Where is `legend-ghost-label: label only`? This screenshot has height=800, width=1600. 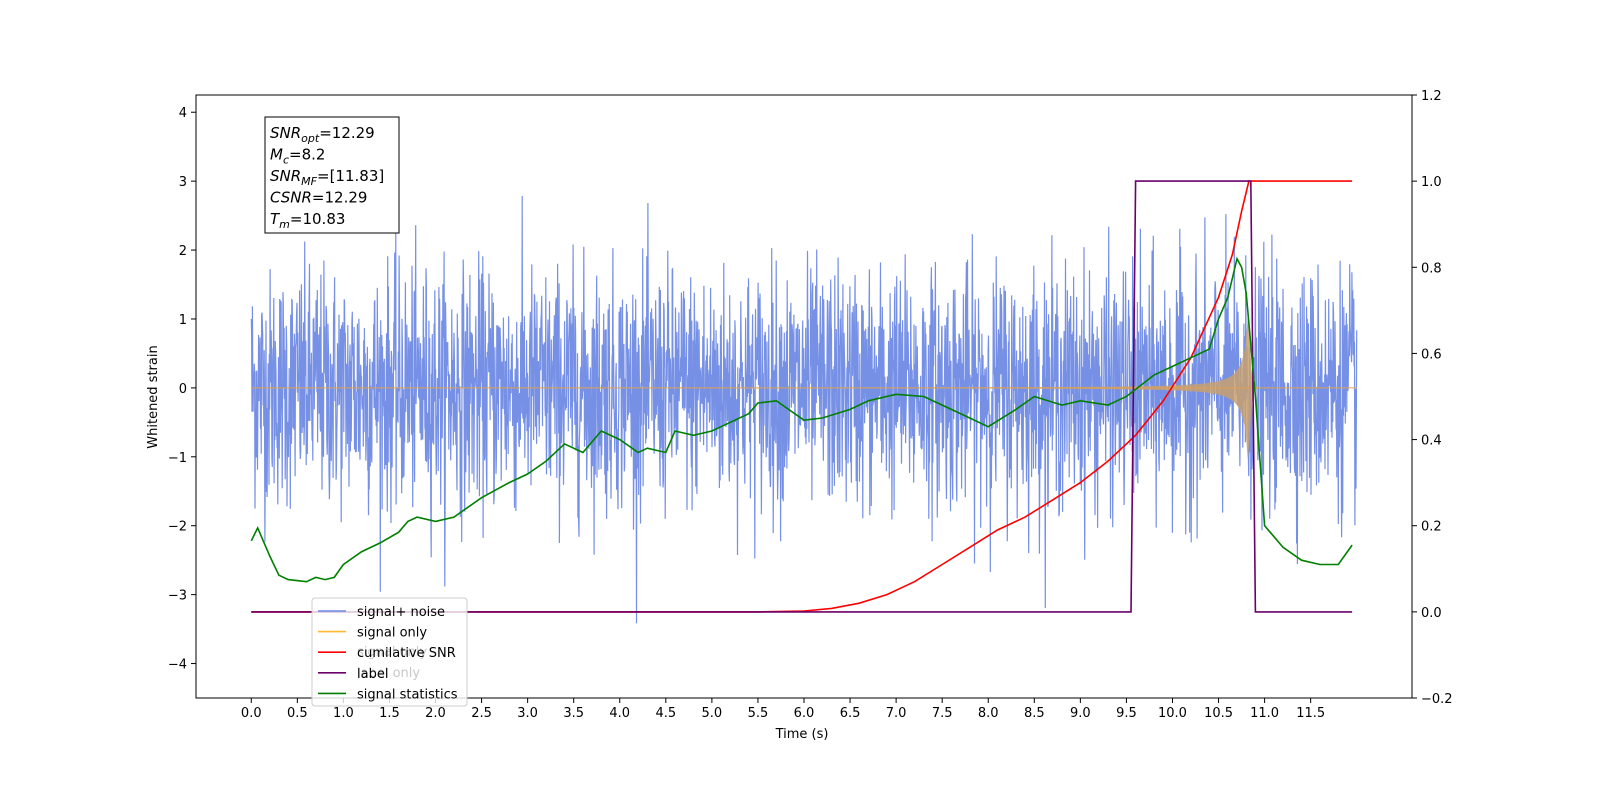 legend-ghost-label: label only is located at coordinates (388, 673).